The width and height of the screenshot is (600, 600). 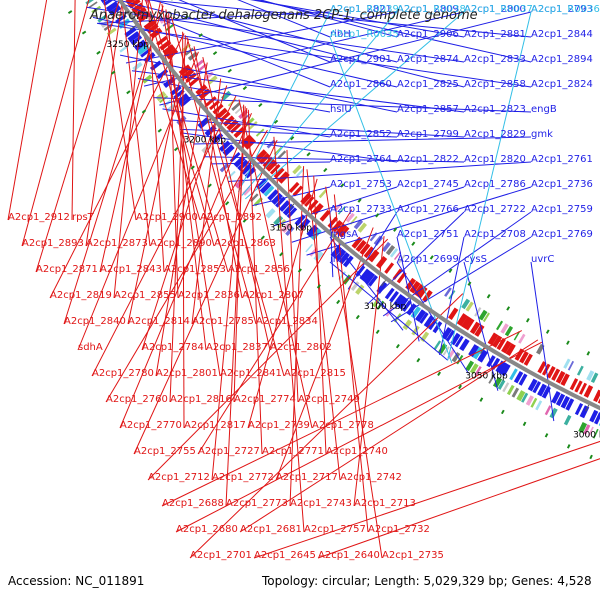 What do you see at coordinates (117, 243) in the screenshot?
I see `gene-label: A2cp1_2873` at bounding box center [117, 243].